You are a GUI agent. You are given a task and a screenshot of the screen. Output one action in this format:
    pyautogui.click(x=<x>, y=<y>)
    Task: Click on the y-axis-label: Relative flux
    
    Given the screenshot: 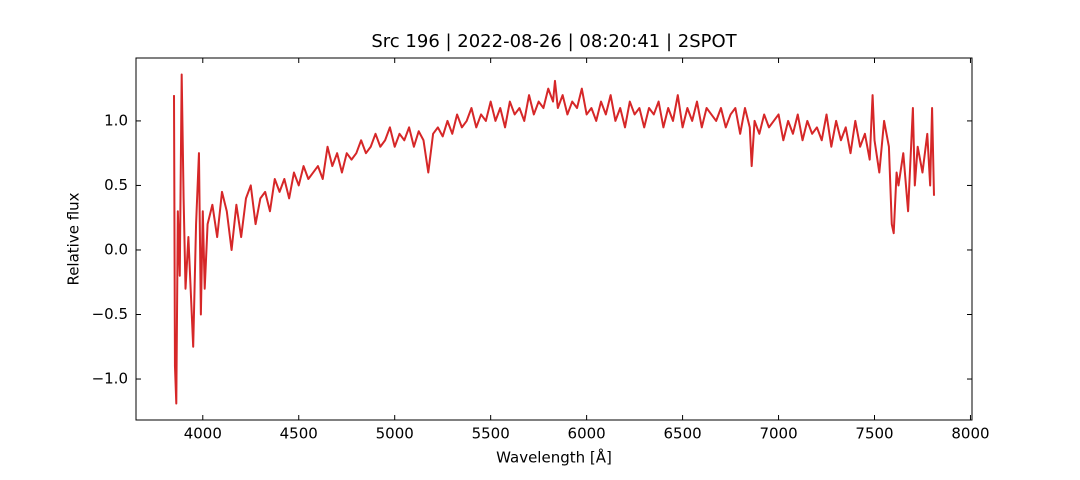 What is the action you would take?
    pyautogui.click(x=74, y=238)
    